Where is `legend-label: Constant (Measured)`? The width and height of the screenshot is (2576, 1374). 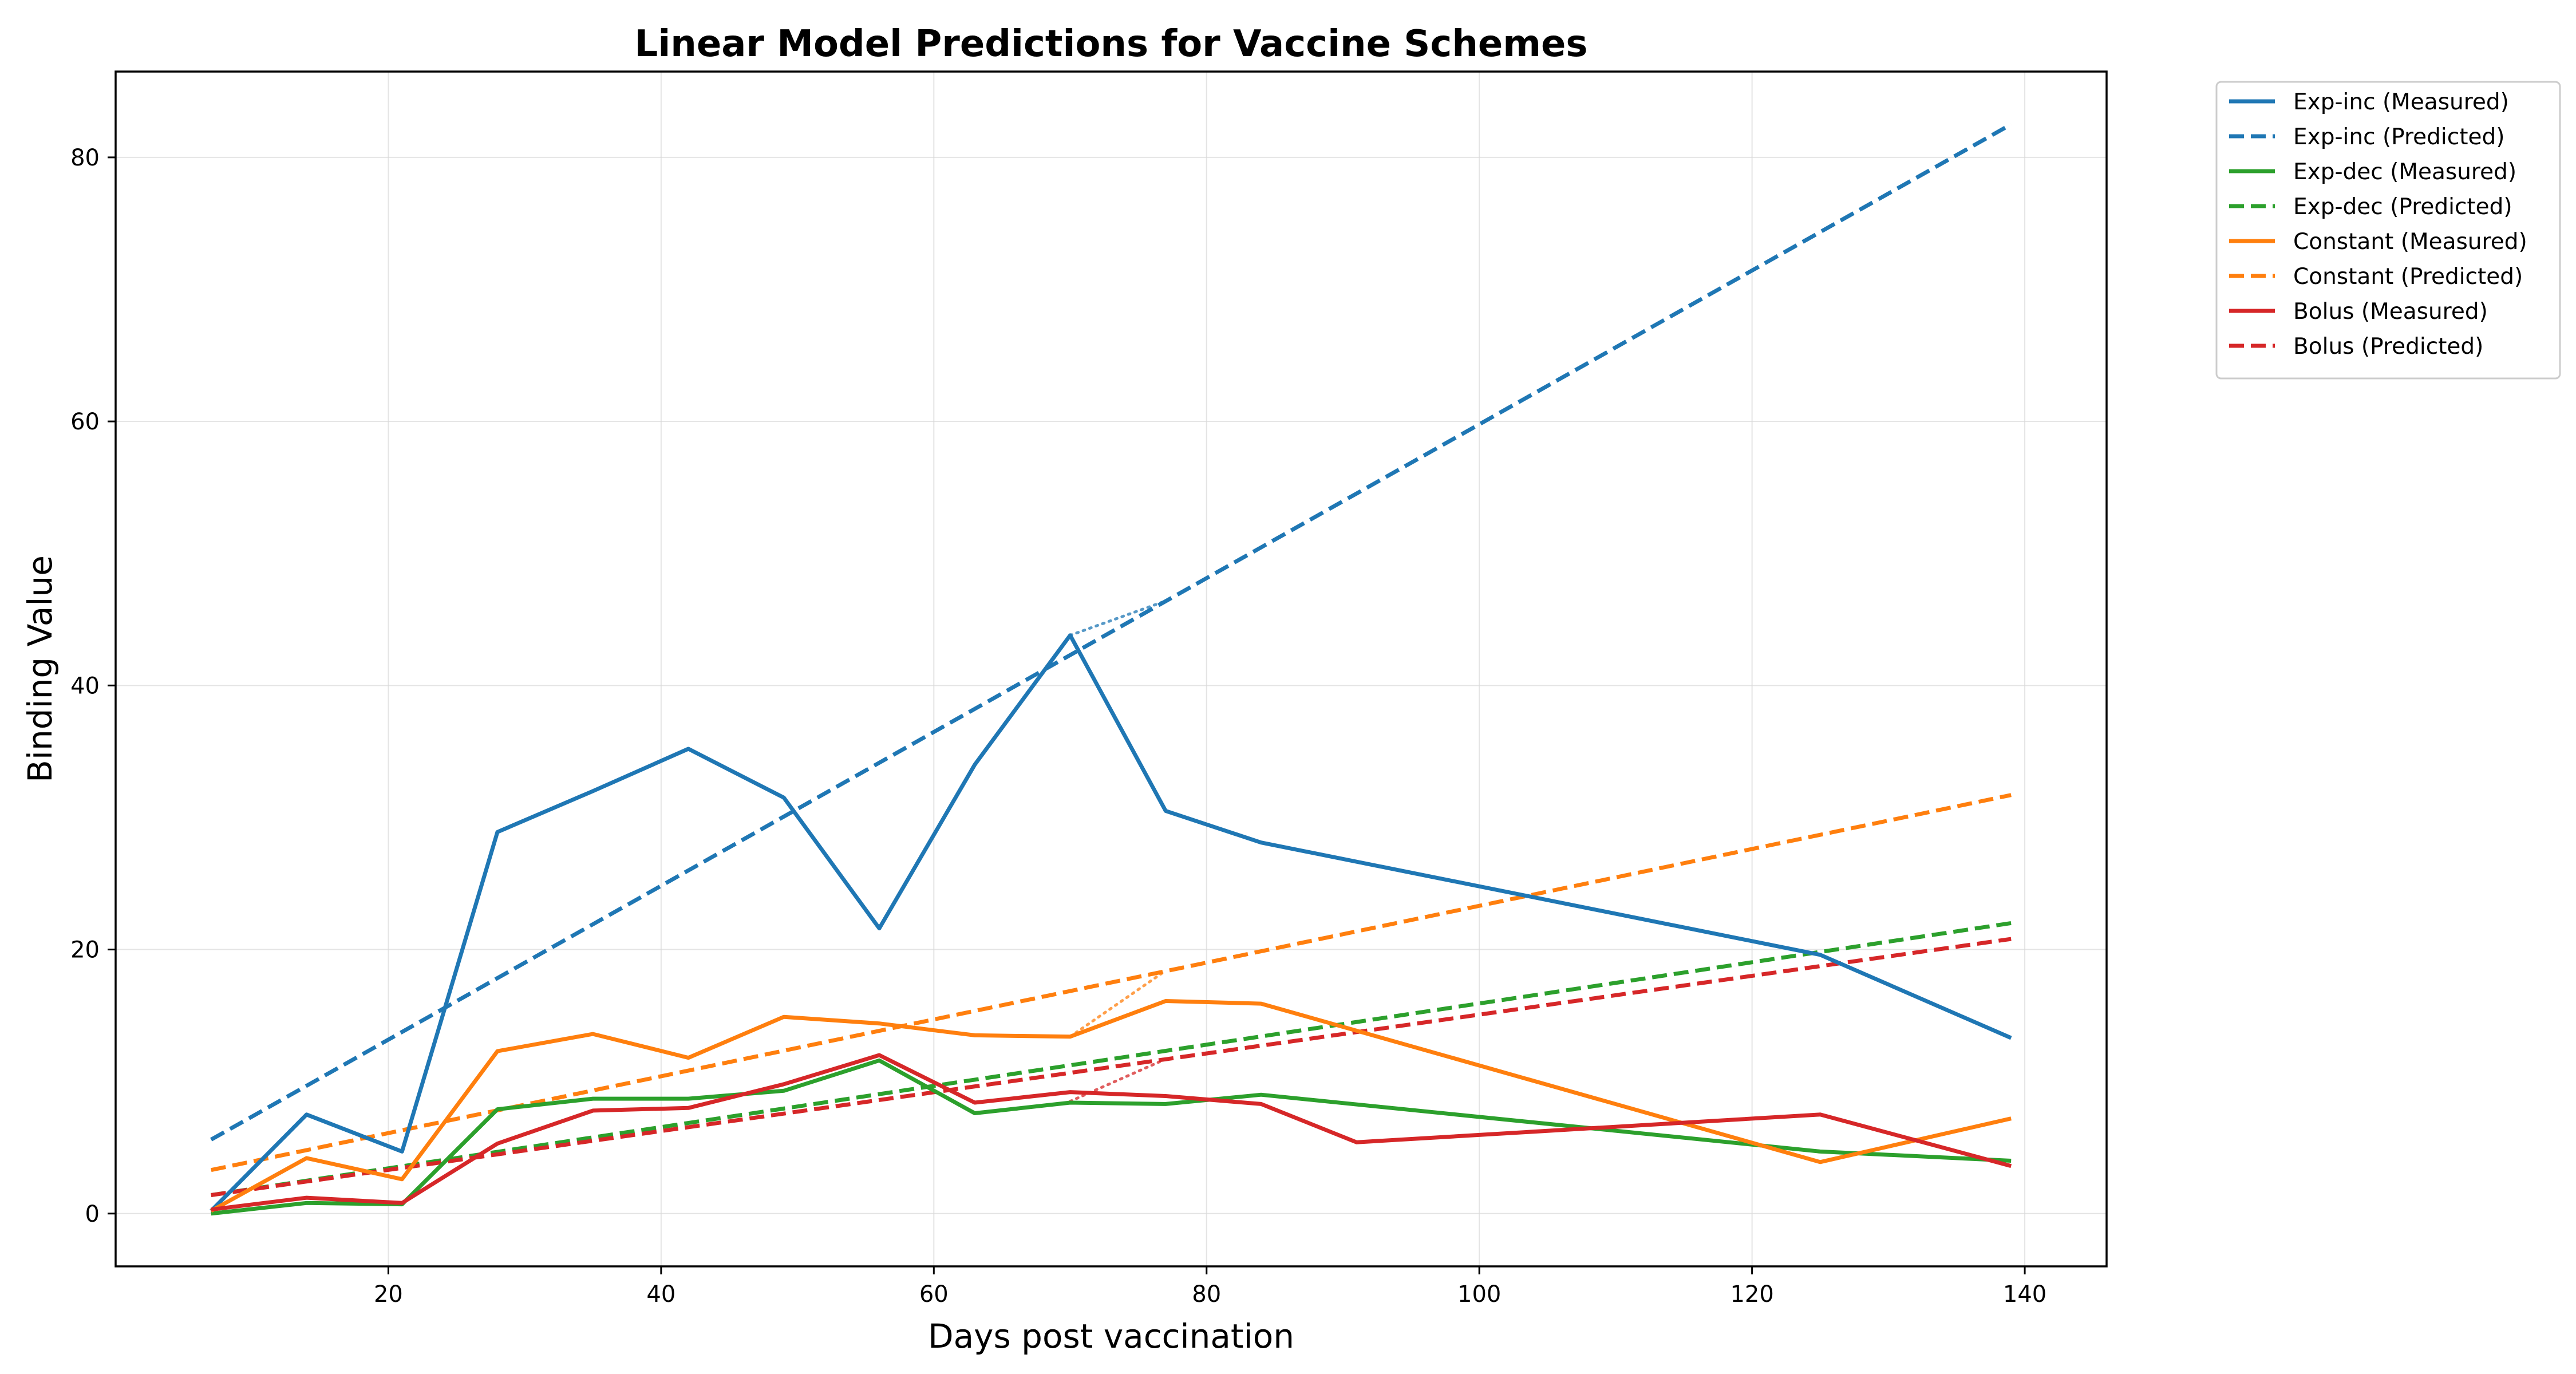 legend-label: Constant (Measured) is located at coordinates (2410, 242).